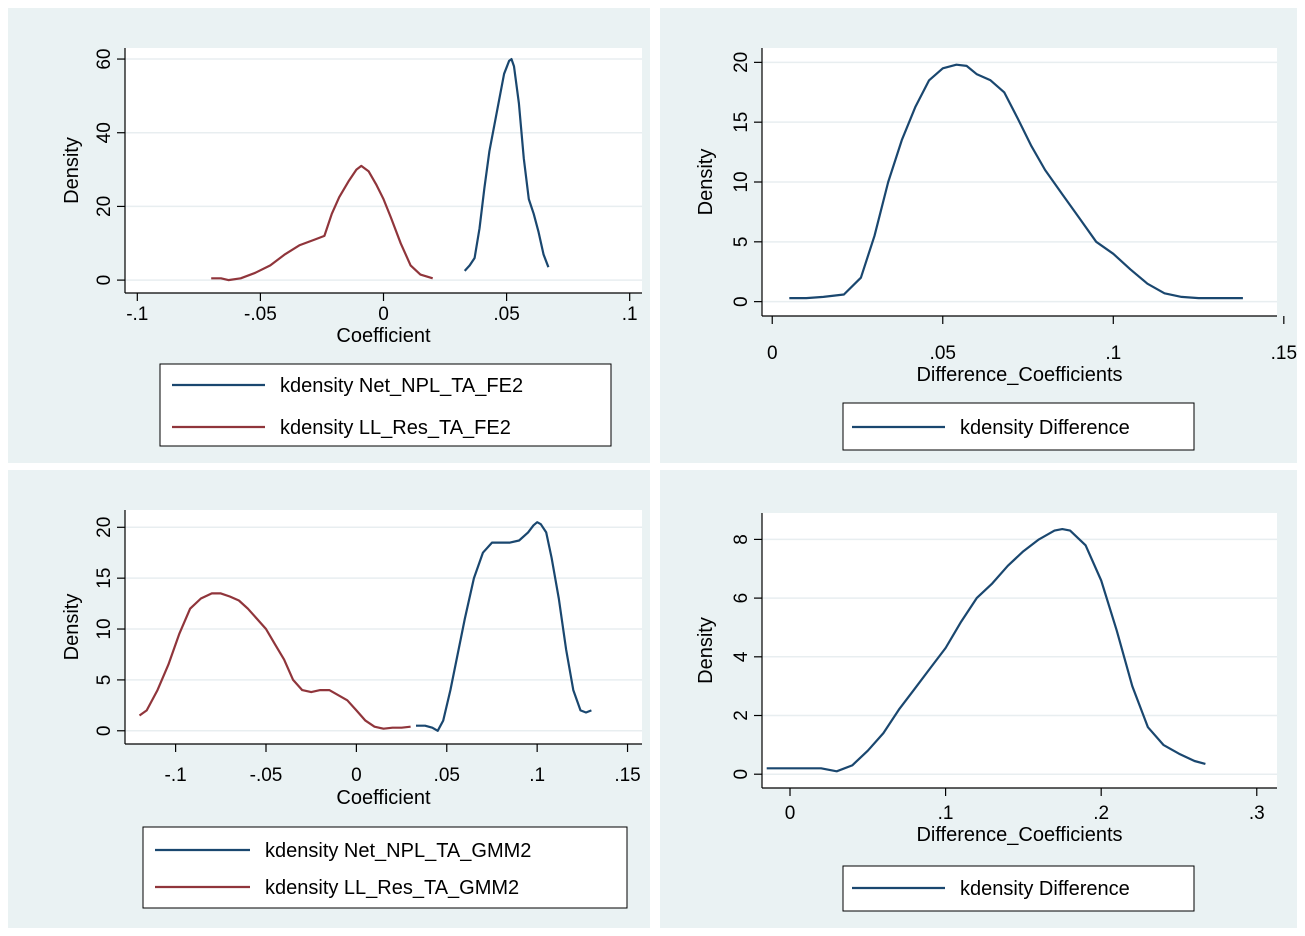 The width and height of the screenshot is (1305, 936). I want to click on legend-label: kdensity Net_NPL_TA_FE2, so click(401, 386).